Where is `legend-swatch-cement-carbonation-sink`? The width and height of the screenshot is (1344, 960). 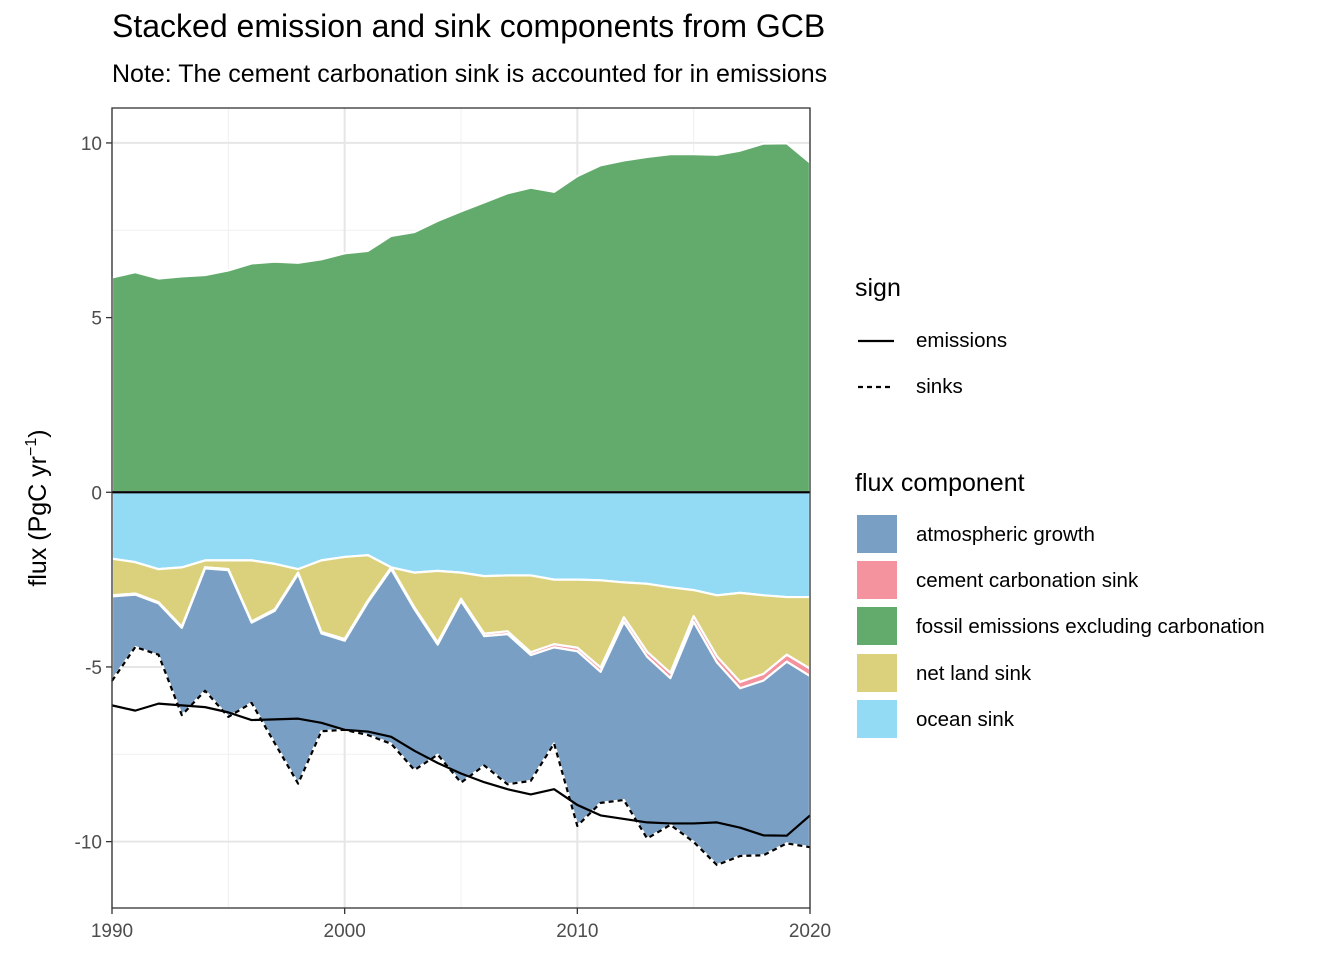 legend-swatch-cement-carbonation-sink is located at coordinates (877, 580).